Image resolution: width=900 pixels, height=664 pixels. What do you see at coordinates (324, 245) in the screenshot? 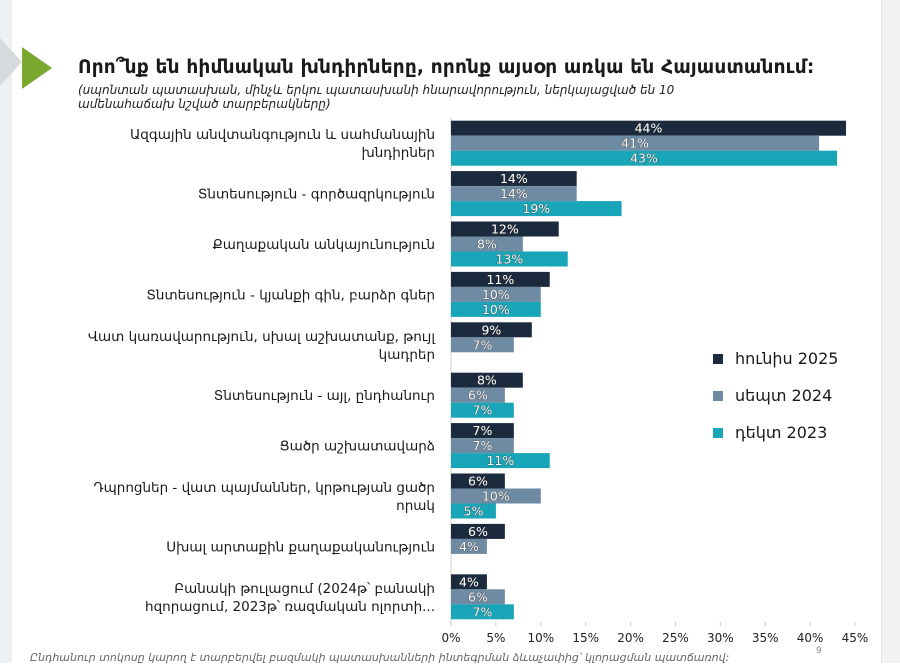
I see `category-label: Քաղաքական անկայունություն` at bounding box center [324, 245].